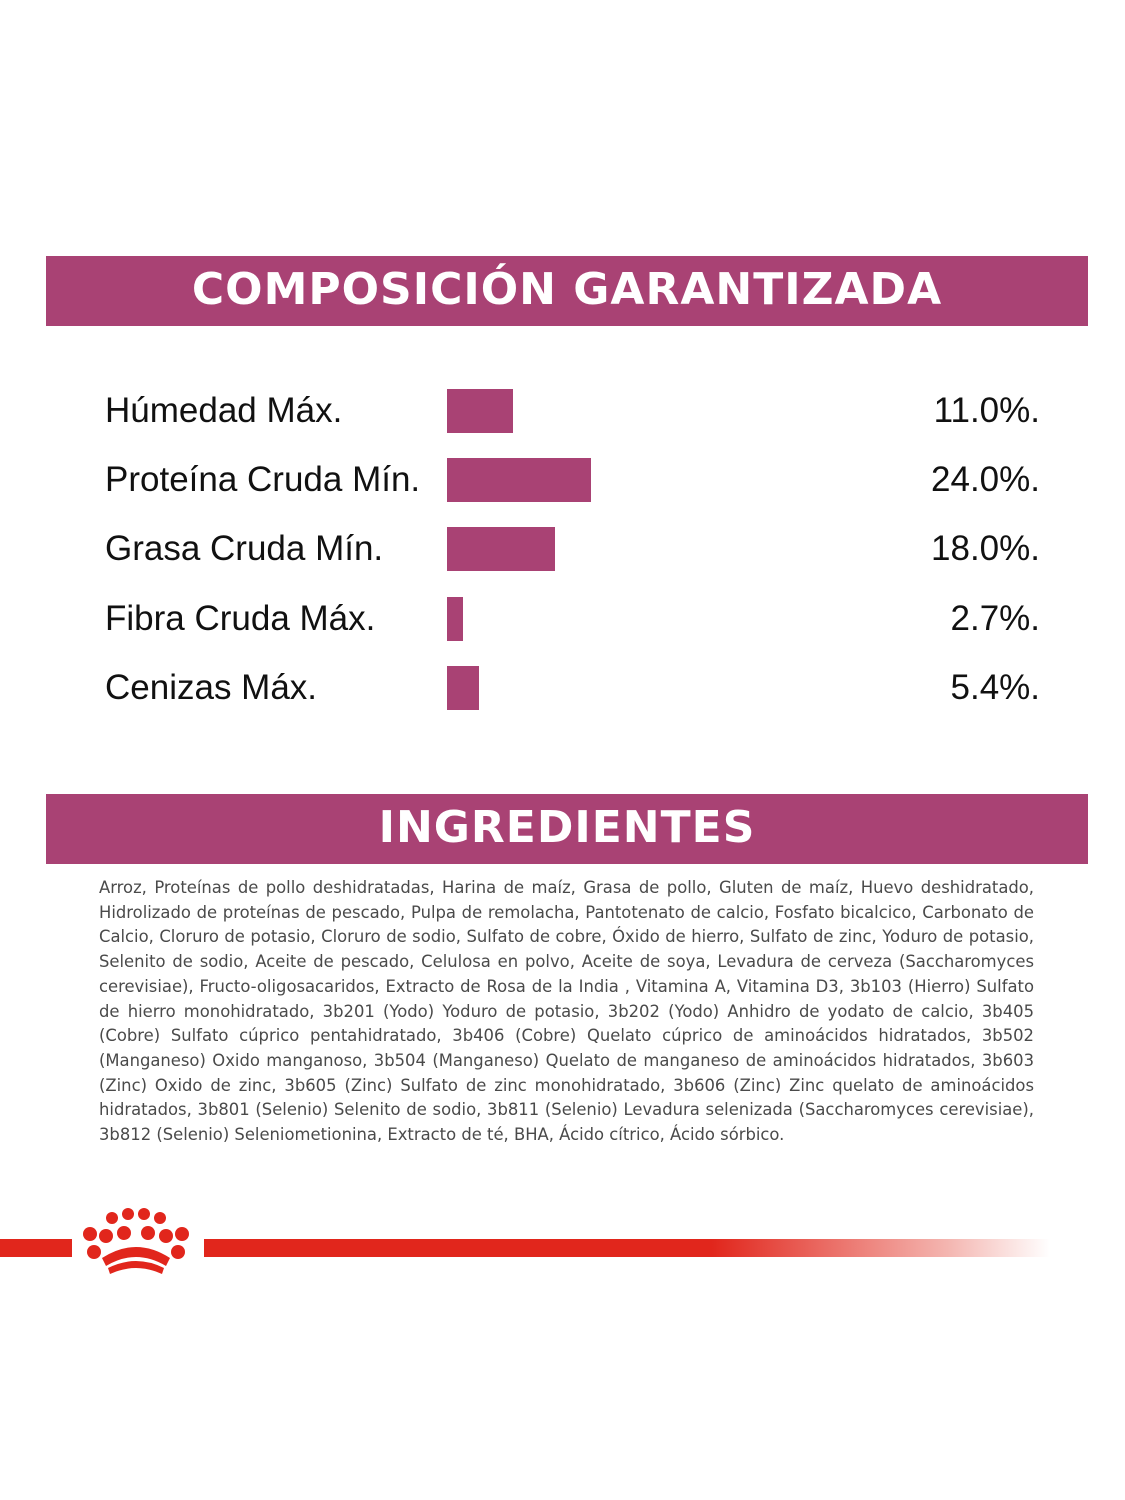 This screenshot has width=1125, height=1500. Describe the element at coordinates (995, 618) in the screenshot. I see `row-value: 2.7%.` at that location.